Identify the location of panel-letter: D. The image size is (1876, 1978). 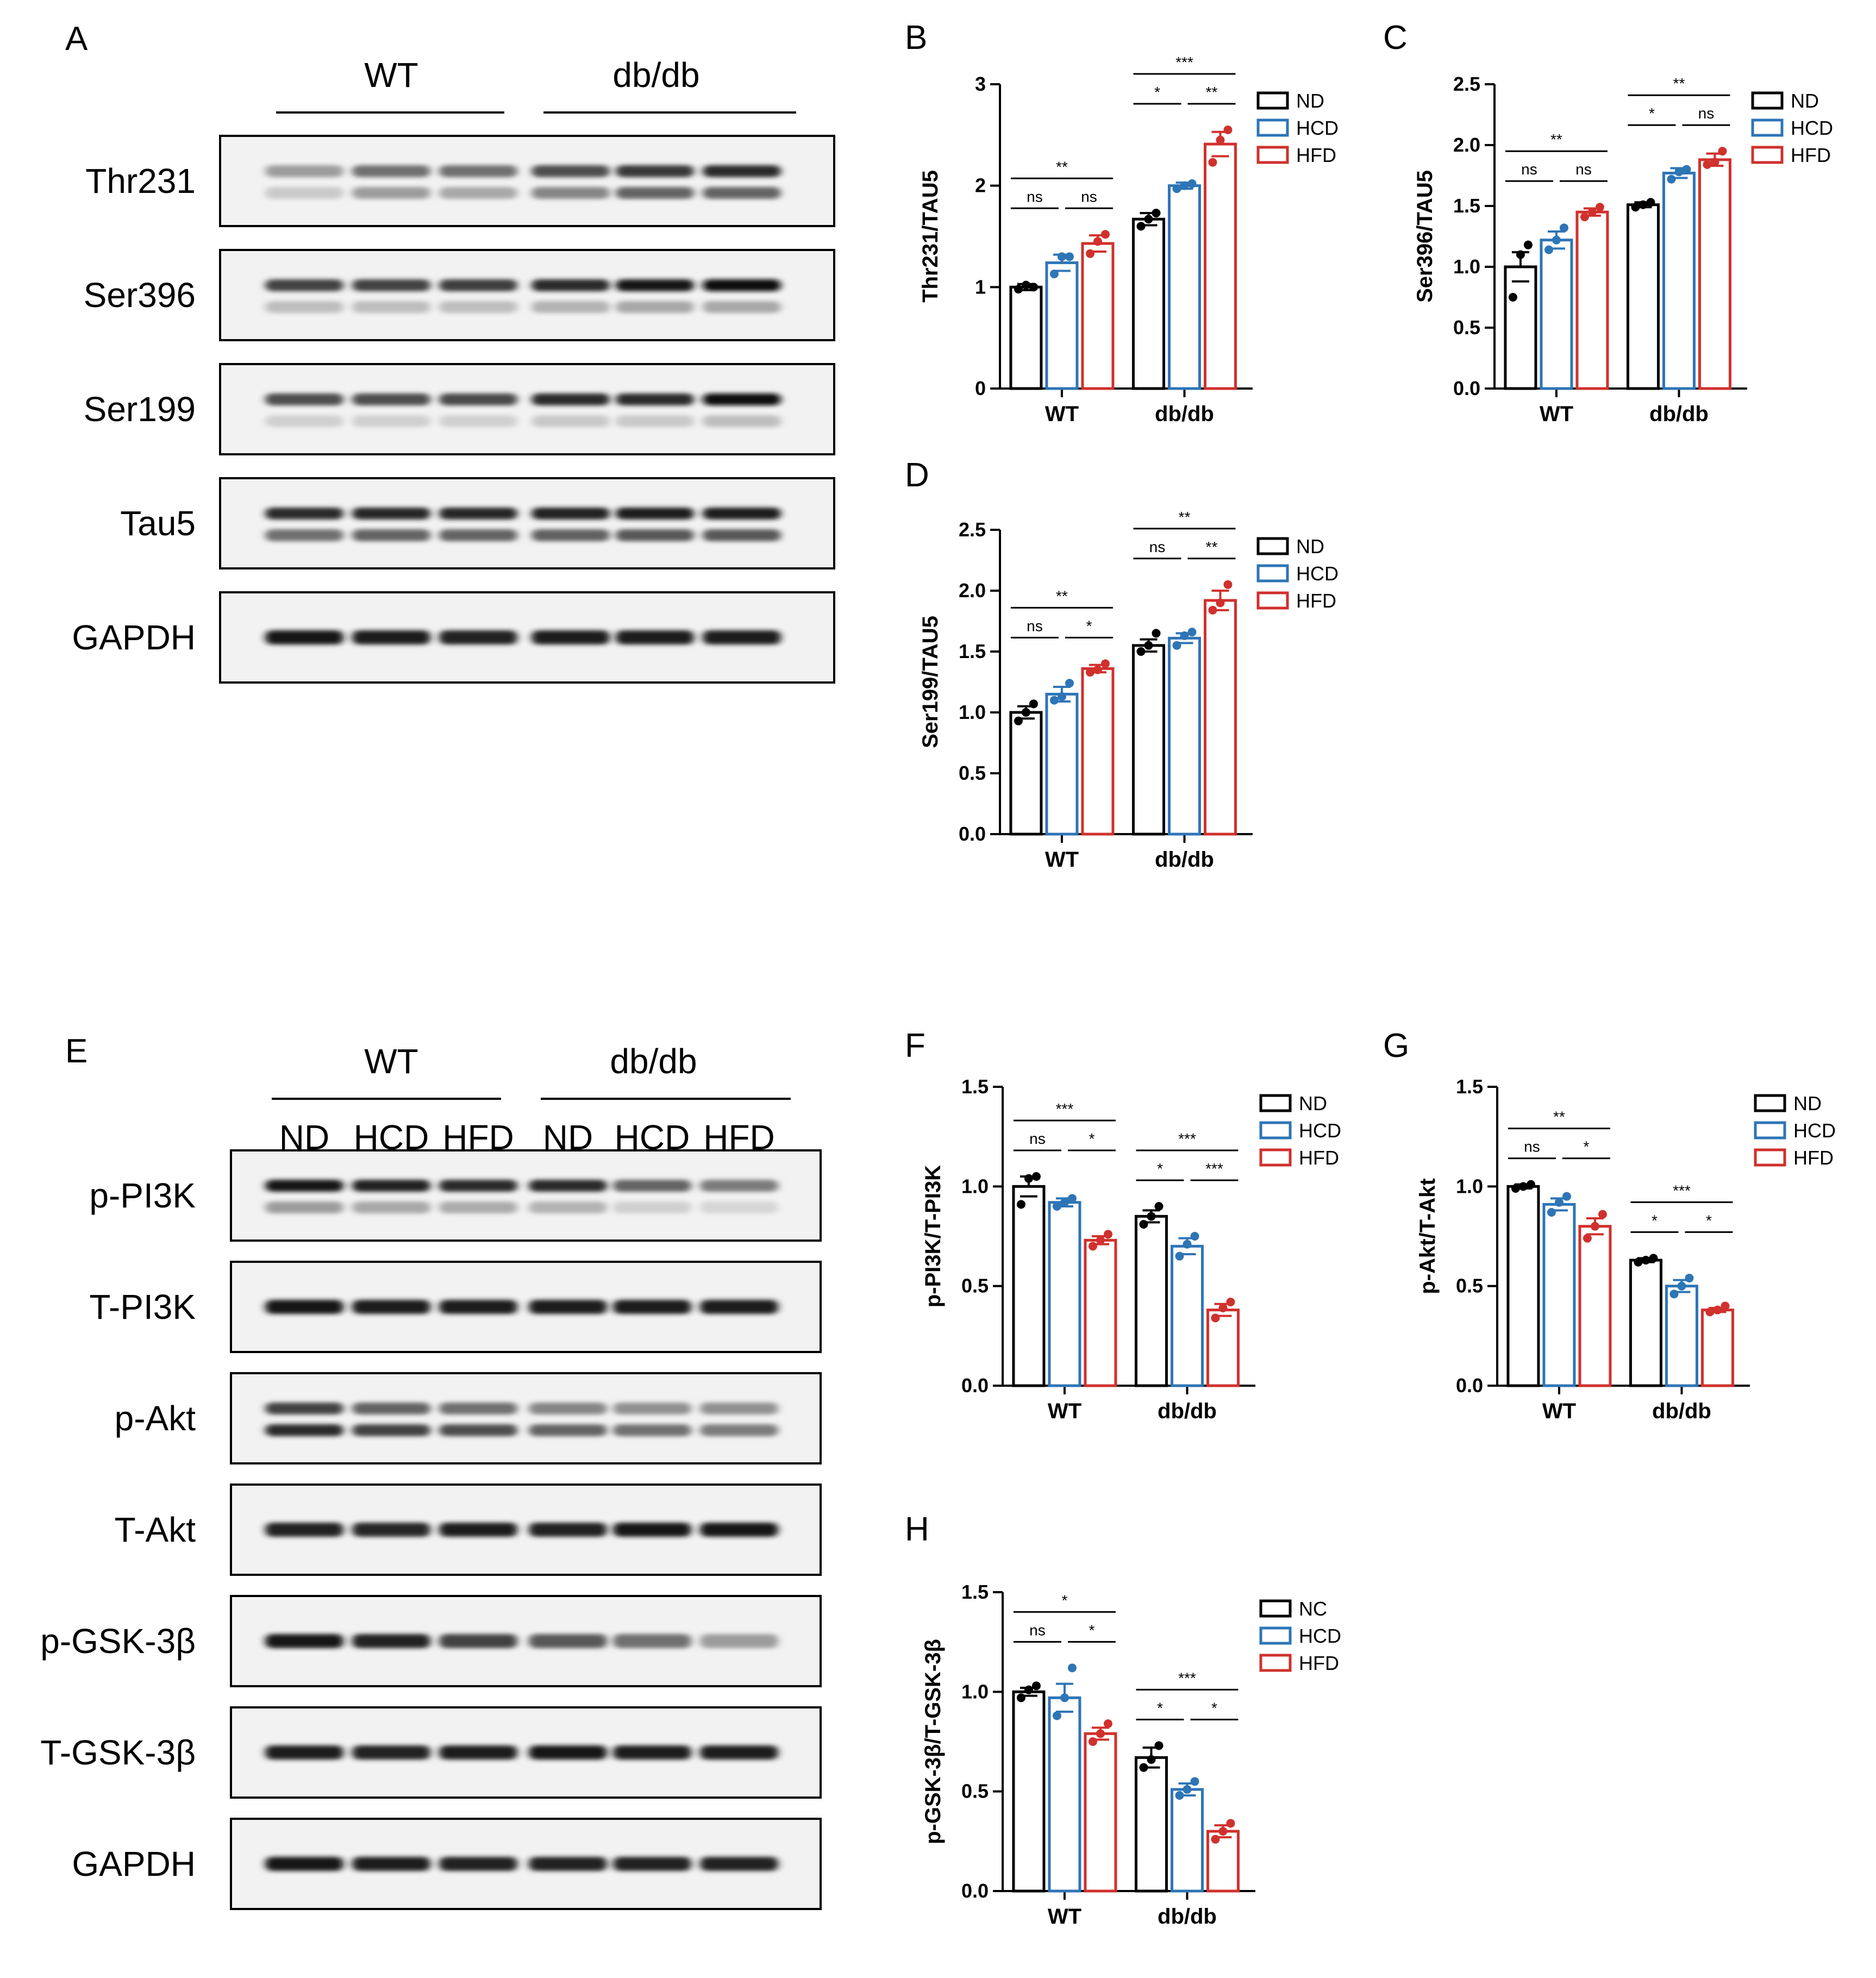
(917, 475).